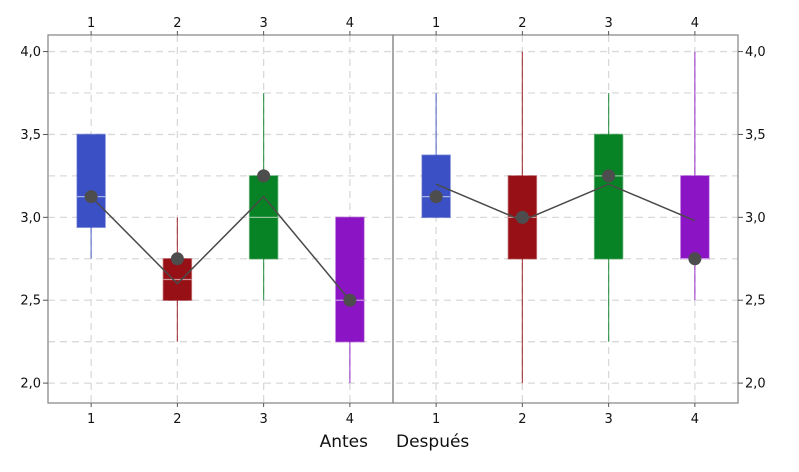  What do you see at coordinates (755, 135) in the screenshot?
I see `y-tick-label-right: 3,5` at bounding box center [755, 135].